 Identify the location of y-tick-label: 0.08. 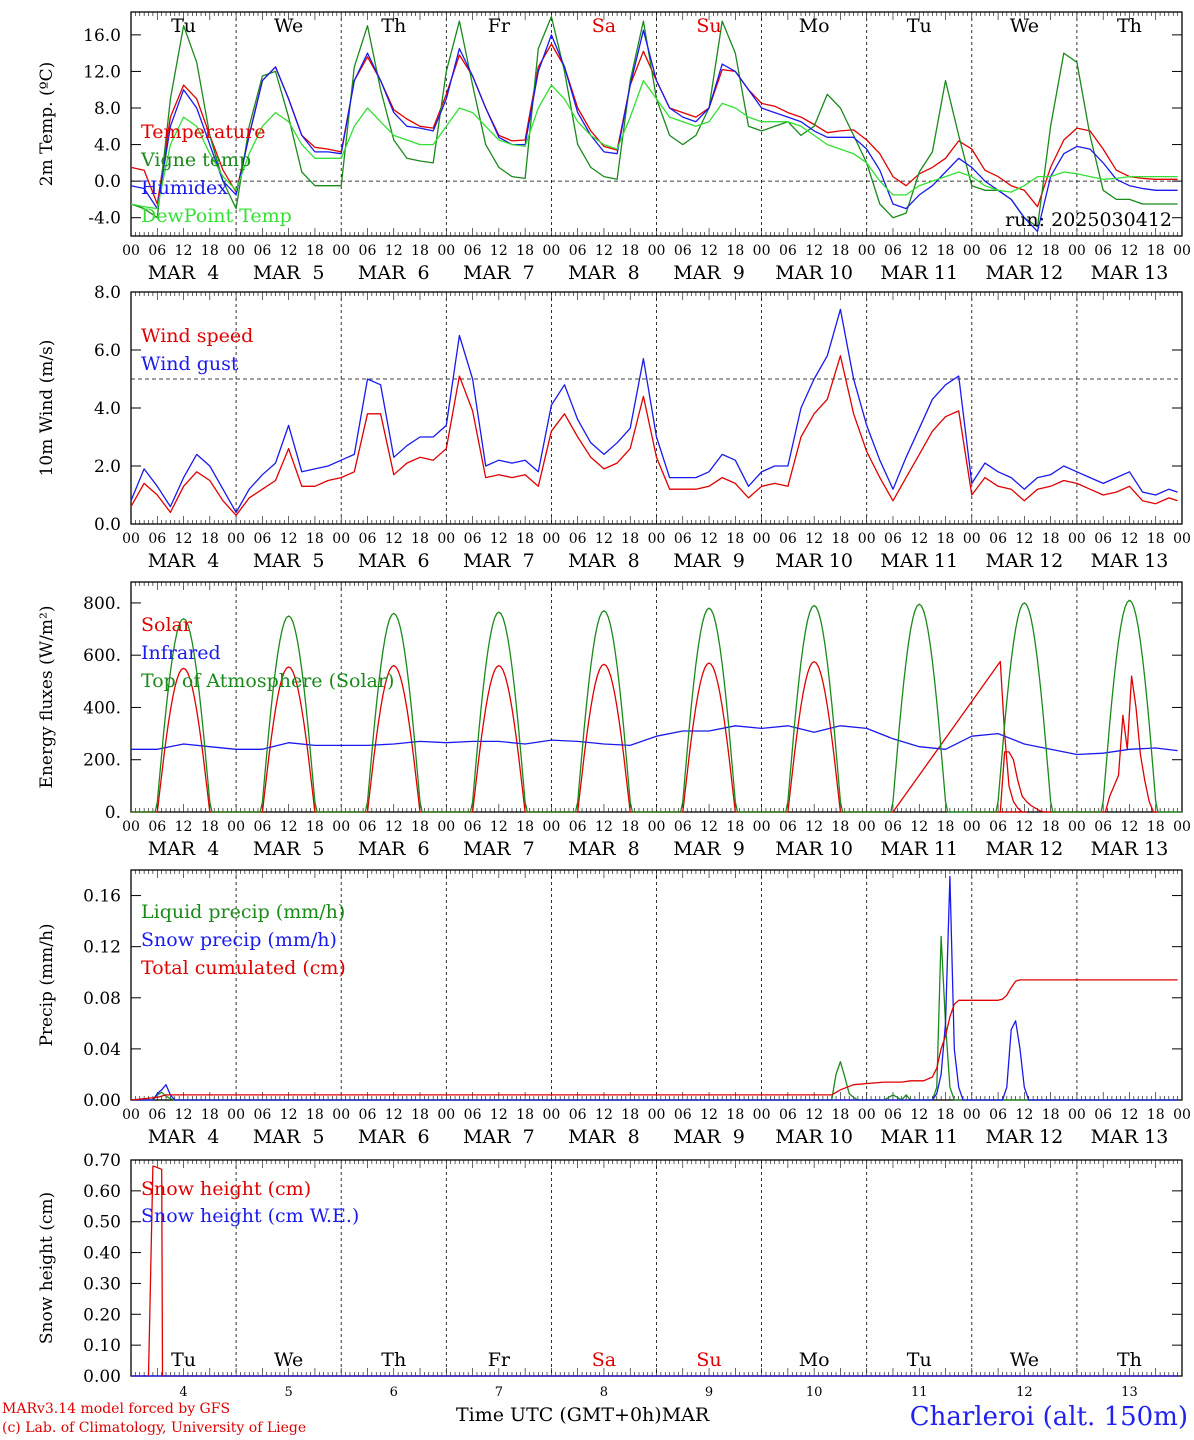
(102, 999).